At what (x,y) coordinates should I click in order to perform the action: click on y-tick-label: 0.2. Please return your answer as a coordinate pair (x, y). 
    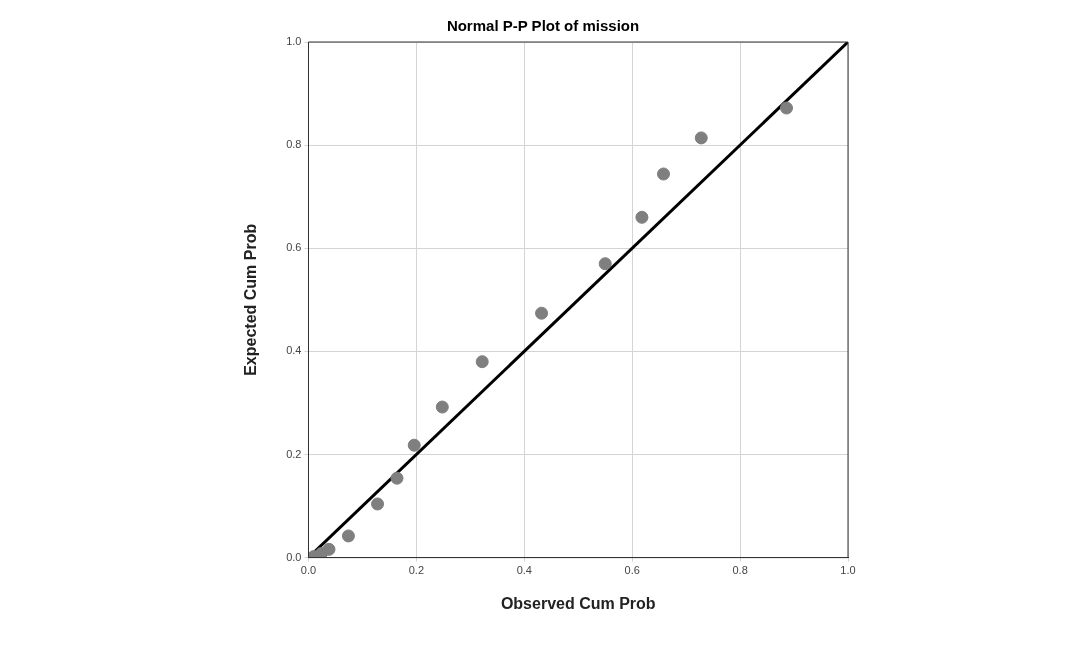
    Looking at the image, I should click on (294, 453).